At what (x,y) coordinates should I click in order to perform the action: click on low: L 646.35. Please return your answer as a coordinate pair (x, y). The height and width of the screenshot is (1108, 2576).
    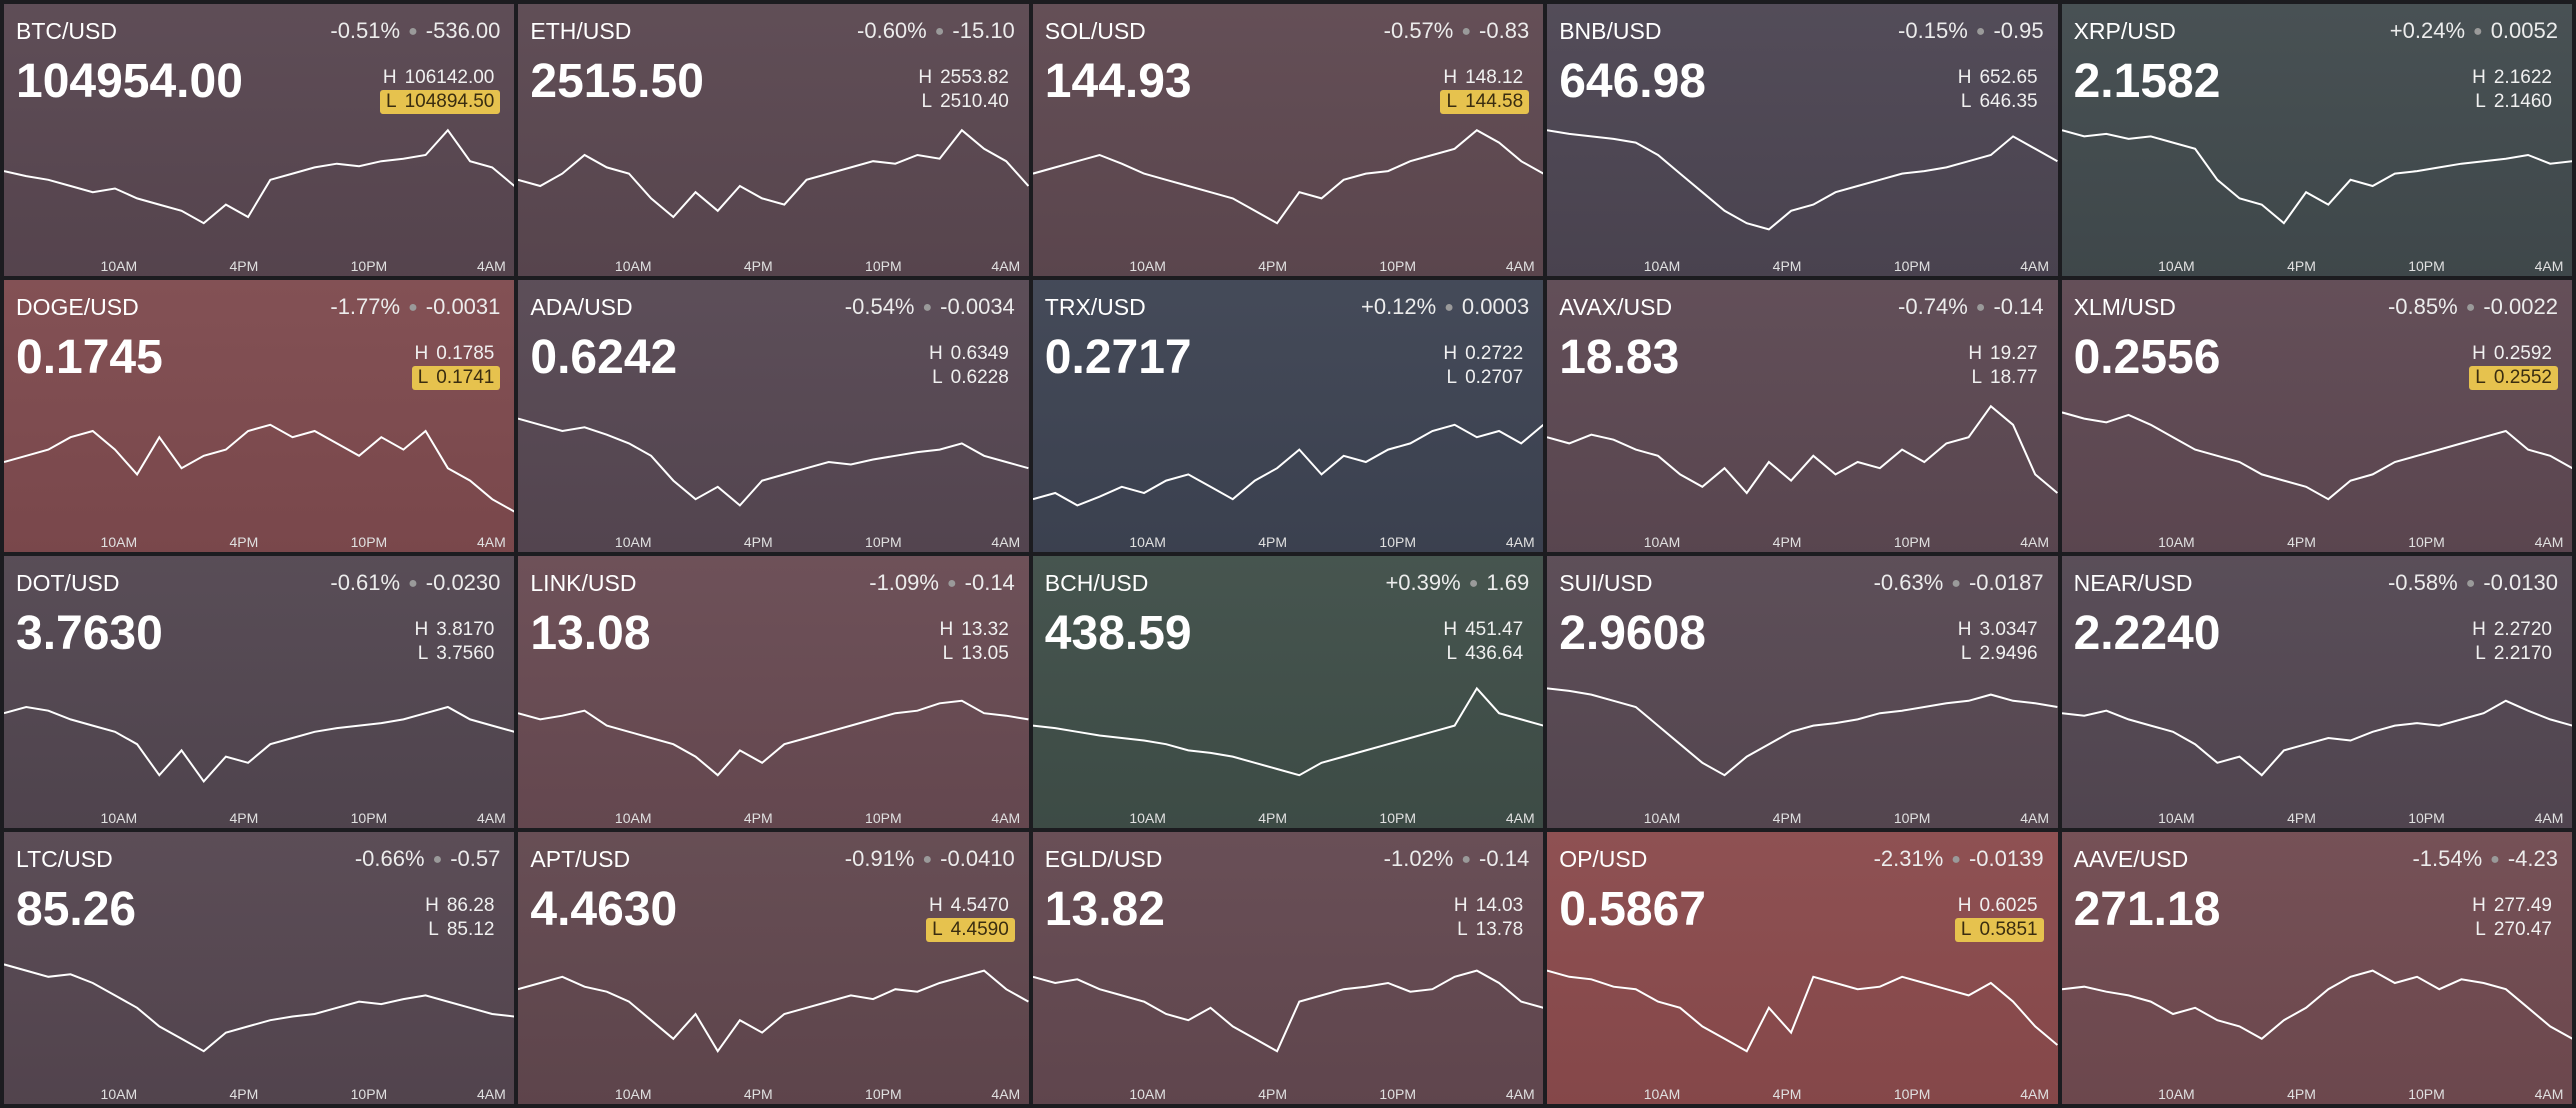
    Looking at the image, I should click on (1999, 102).